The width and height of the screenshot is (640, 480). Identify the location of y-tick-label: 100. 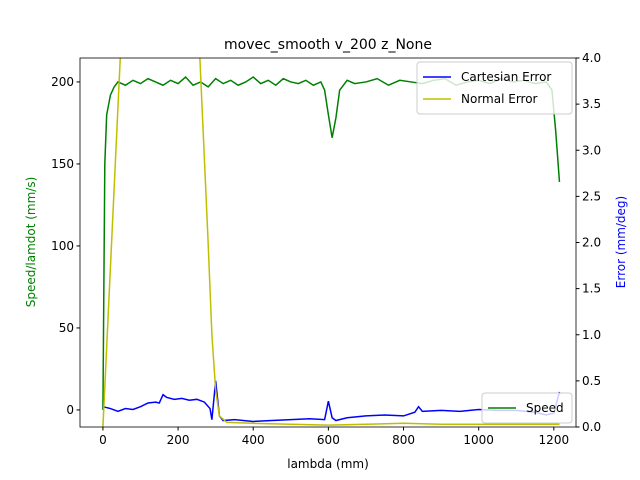
(62, 246).